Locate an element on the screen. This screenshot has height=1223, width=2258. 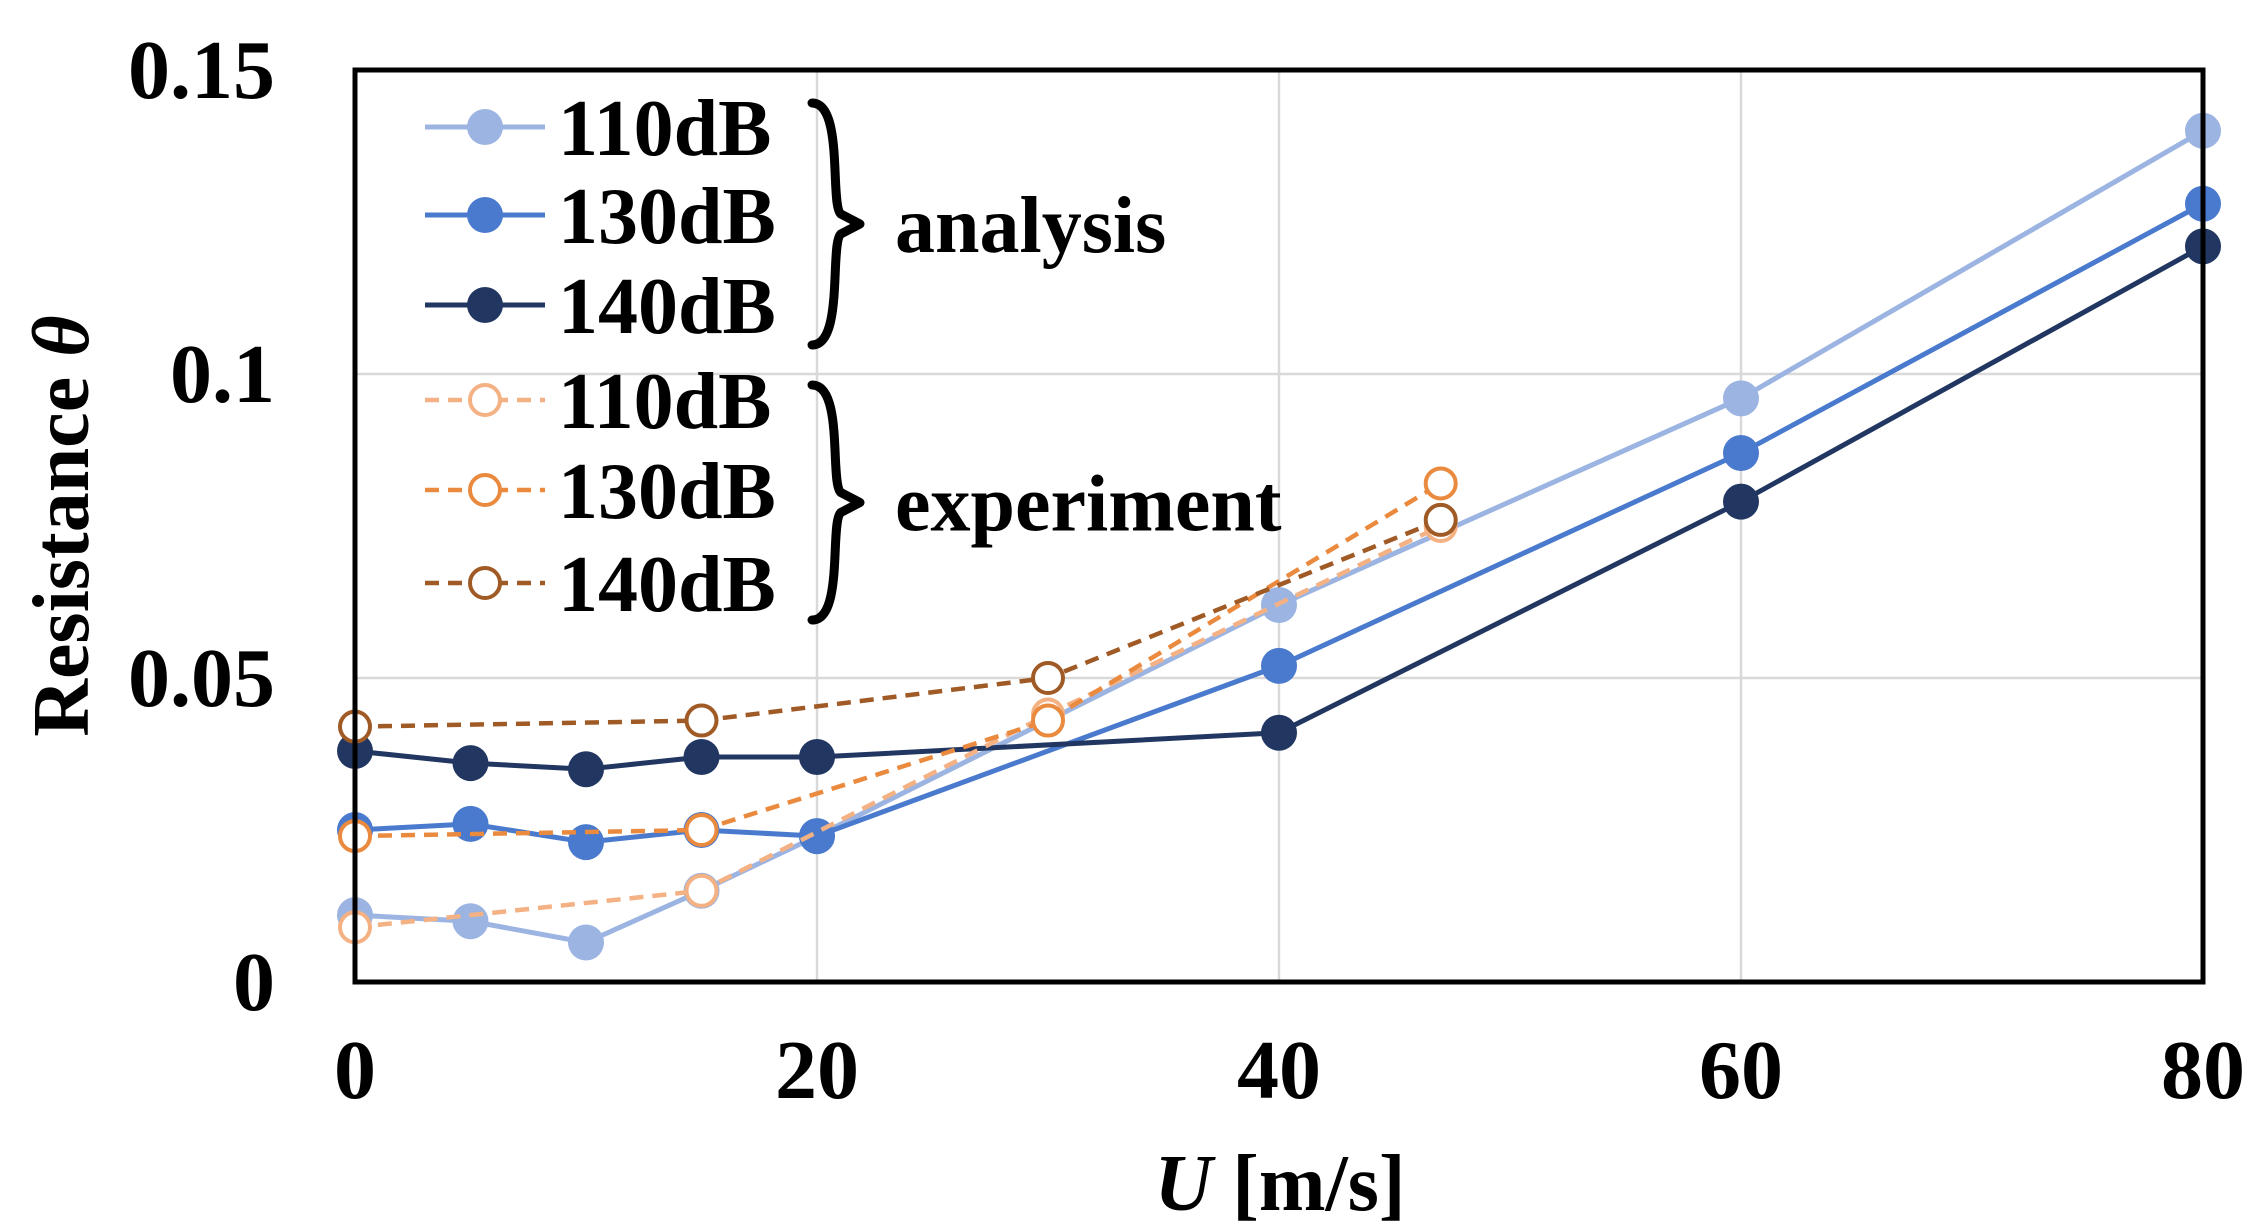
x-tick-label: 20 is located at coordinates (817, 1070).